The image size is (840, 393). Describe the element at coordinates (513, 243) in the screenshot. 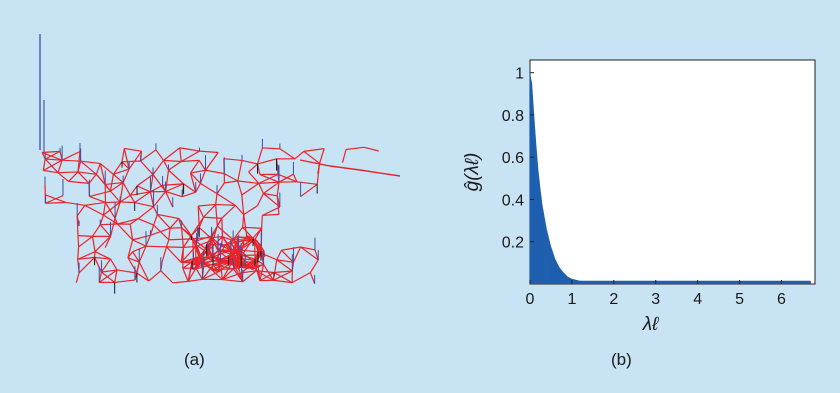

I see `y-tick-label: 0.2` at that location.